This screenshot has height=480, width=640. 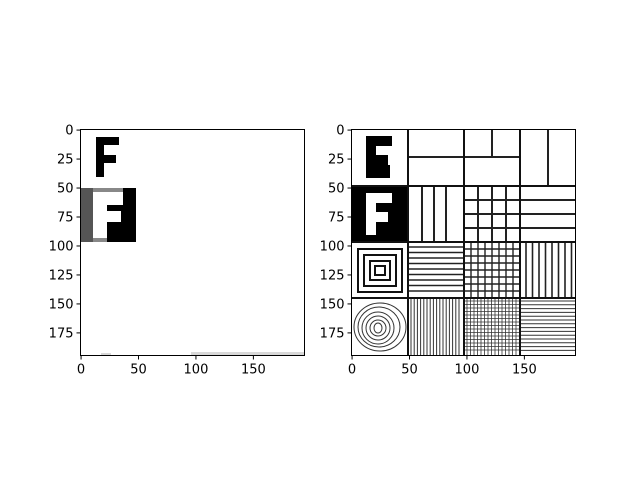 What do you see at coordinates (107, 157) in the screenshot?
I see `left-small-f-glyph` at bounding box center [107, 157].